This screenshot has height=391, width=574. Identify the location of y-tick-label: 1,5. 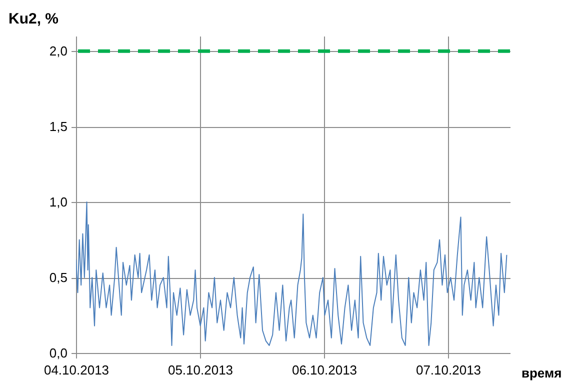
(58, 126).